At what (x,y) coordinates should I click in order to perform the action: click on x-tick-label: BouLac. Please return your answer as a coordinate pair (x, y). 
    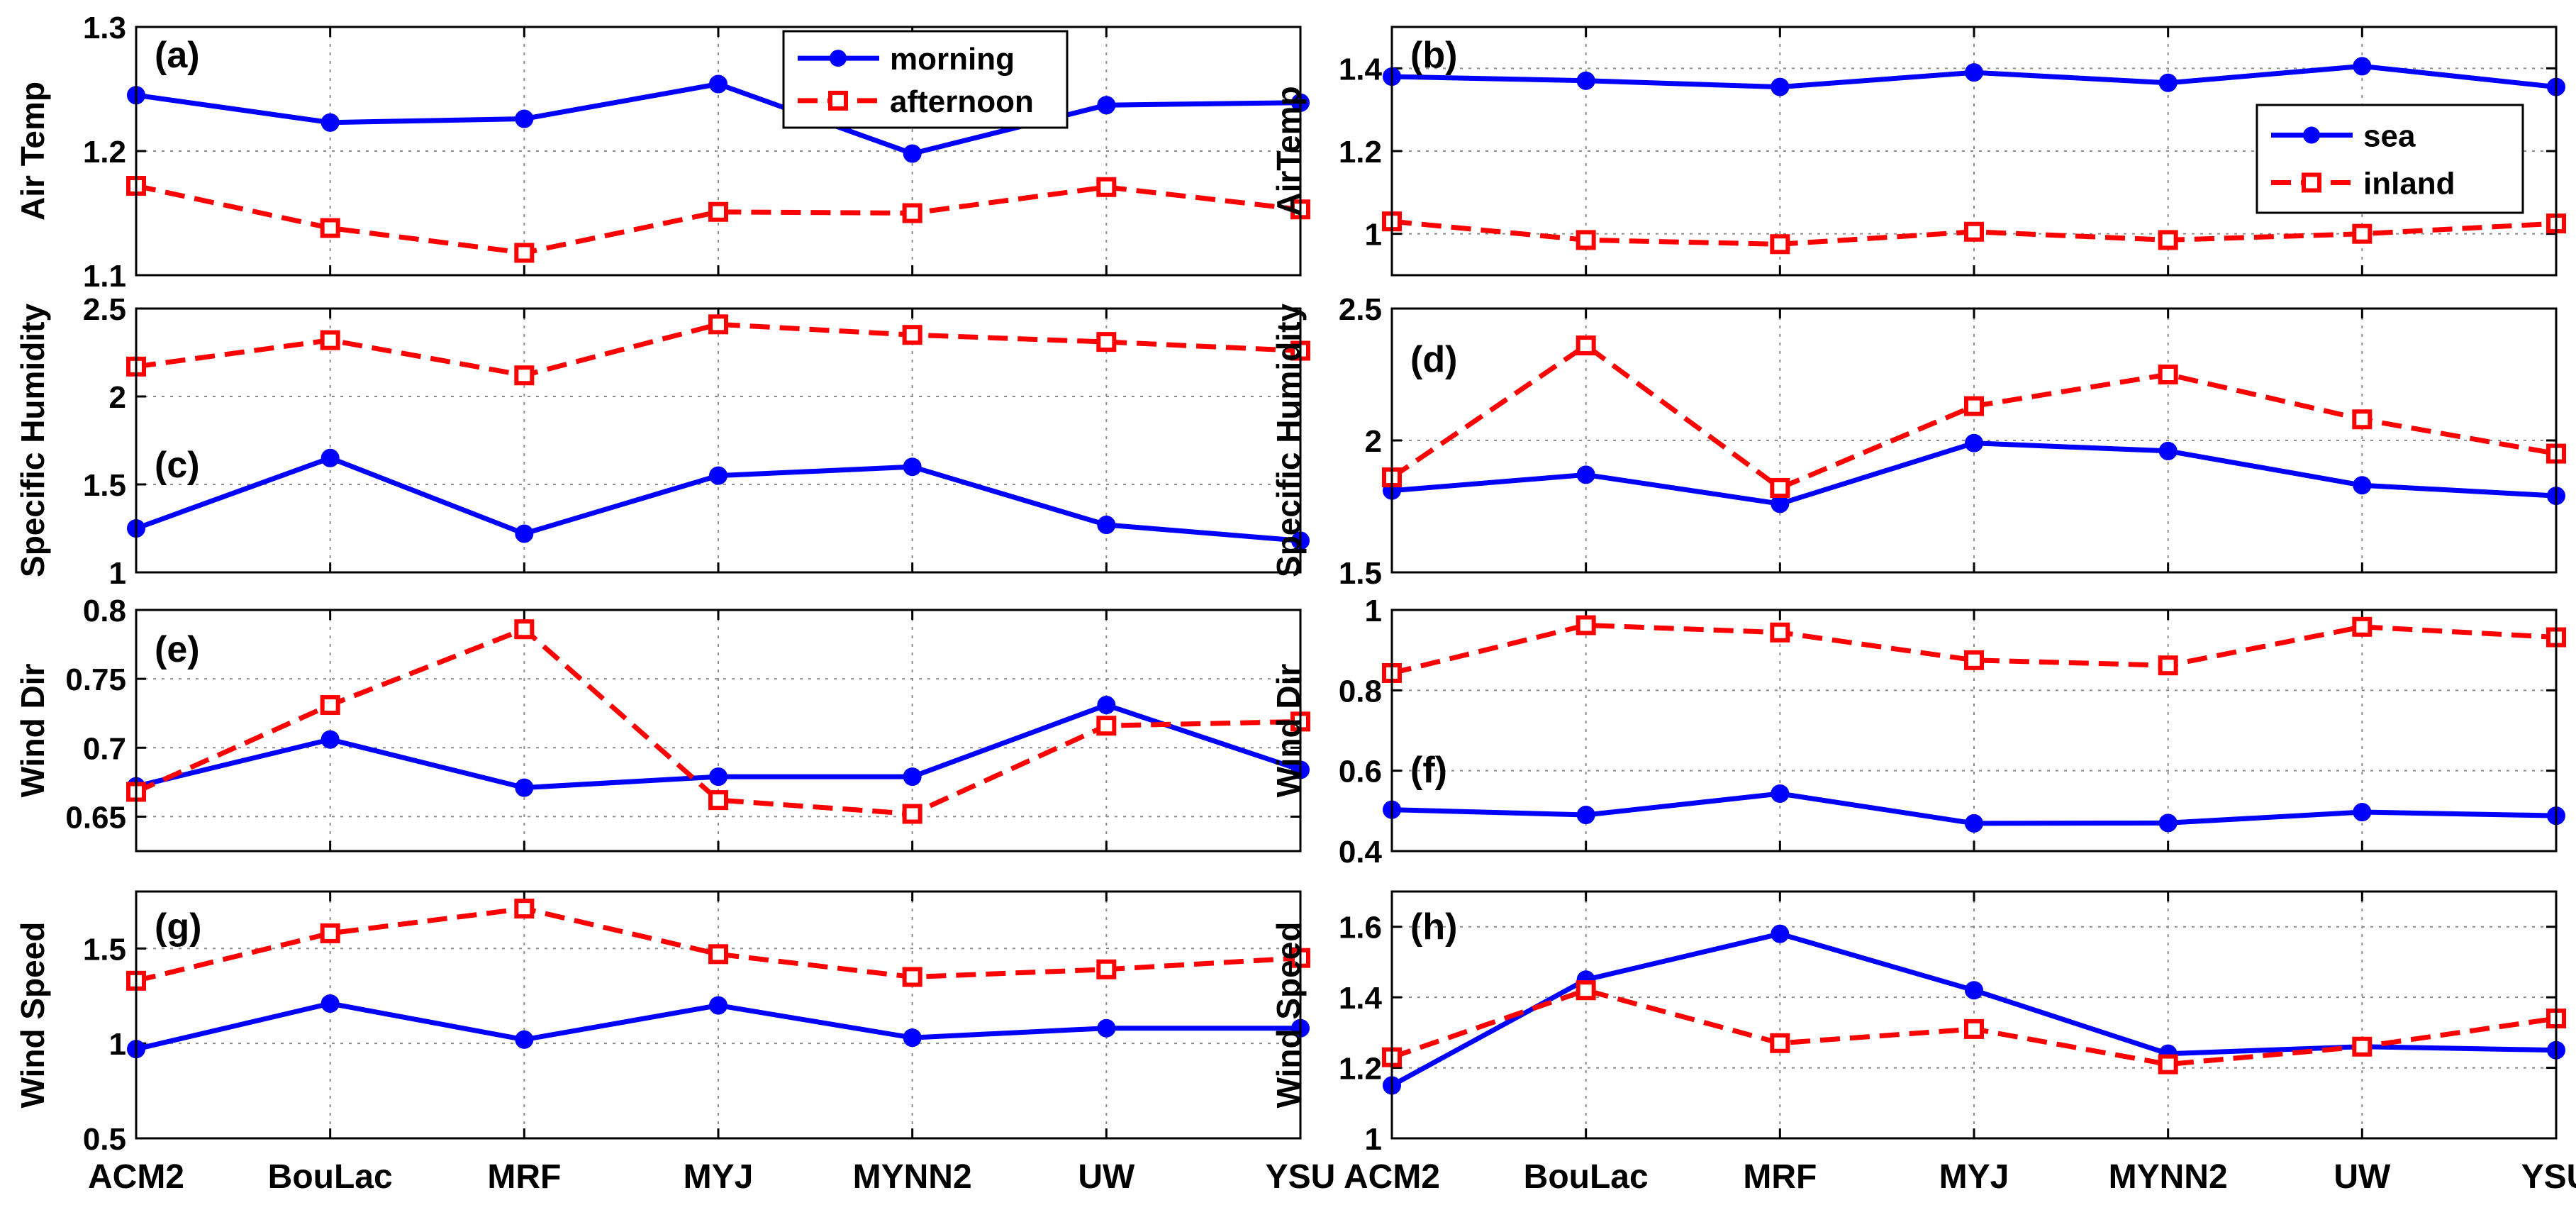
    Looking at the image, I should click on (330, 1177).